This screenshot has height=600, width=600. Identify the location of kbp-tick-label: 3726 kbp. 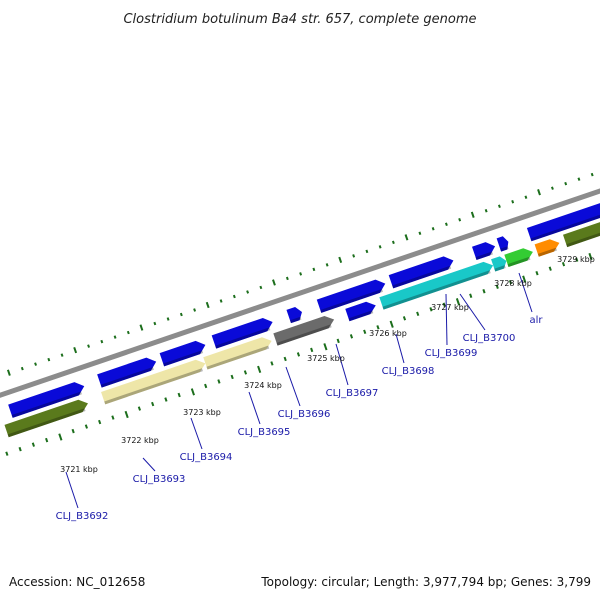
(388, 333).